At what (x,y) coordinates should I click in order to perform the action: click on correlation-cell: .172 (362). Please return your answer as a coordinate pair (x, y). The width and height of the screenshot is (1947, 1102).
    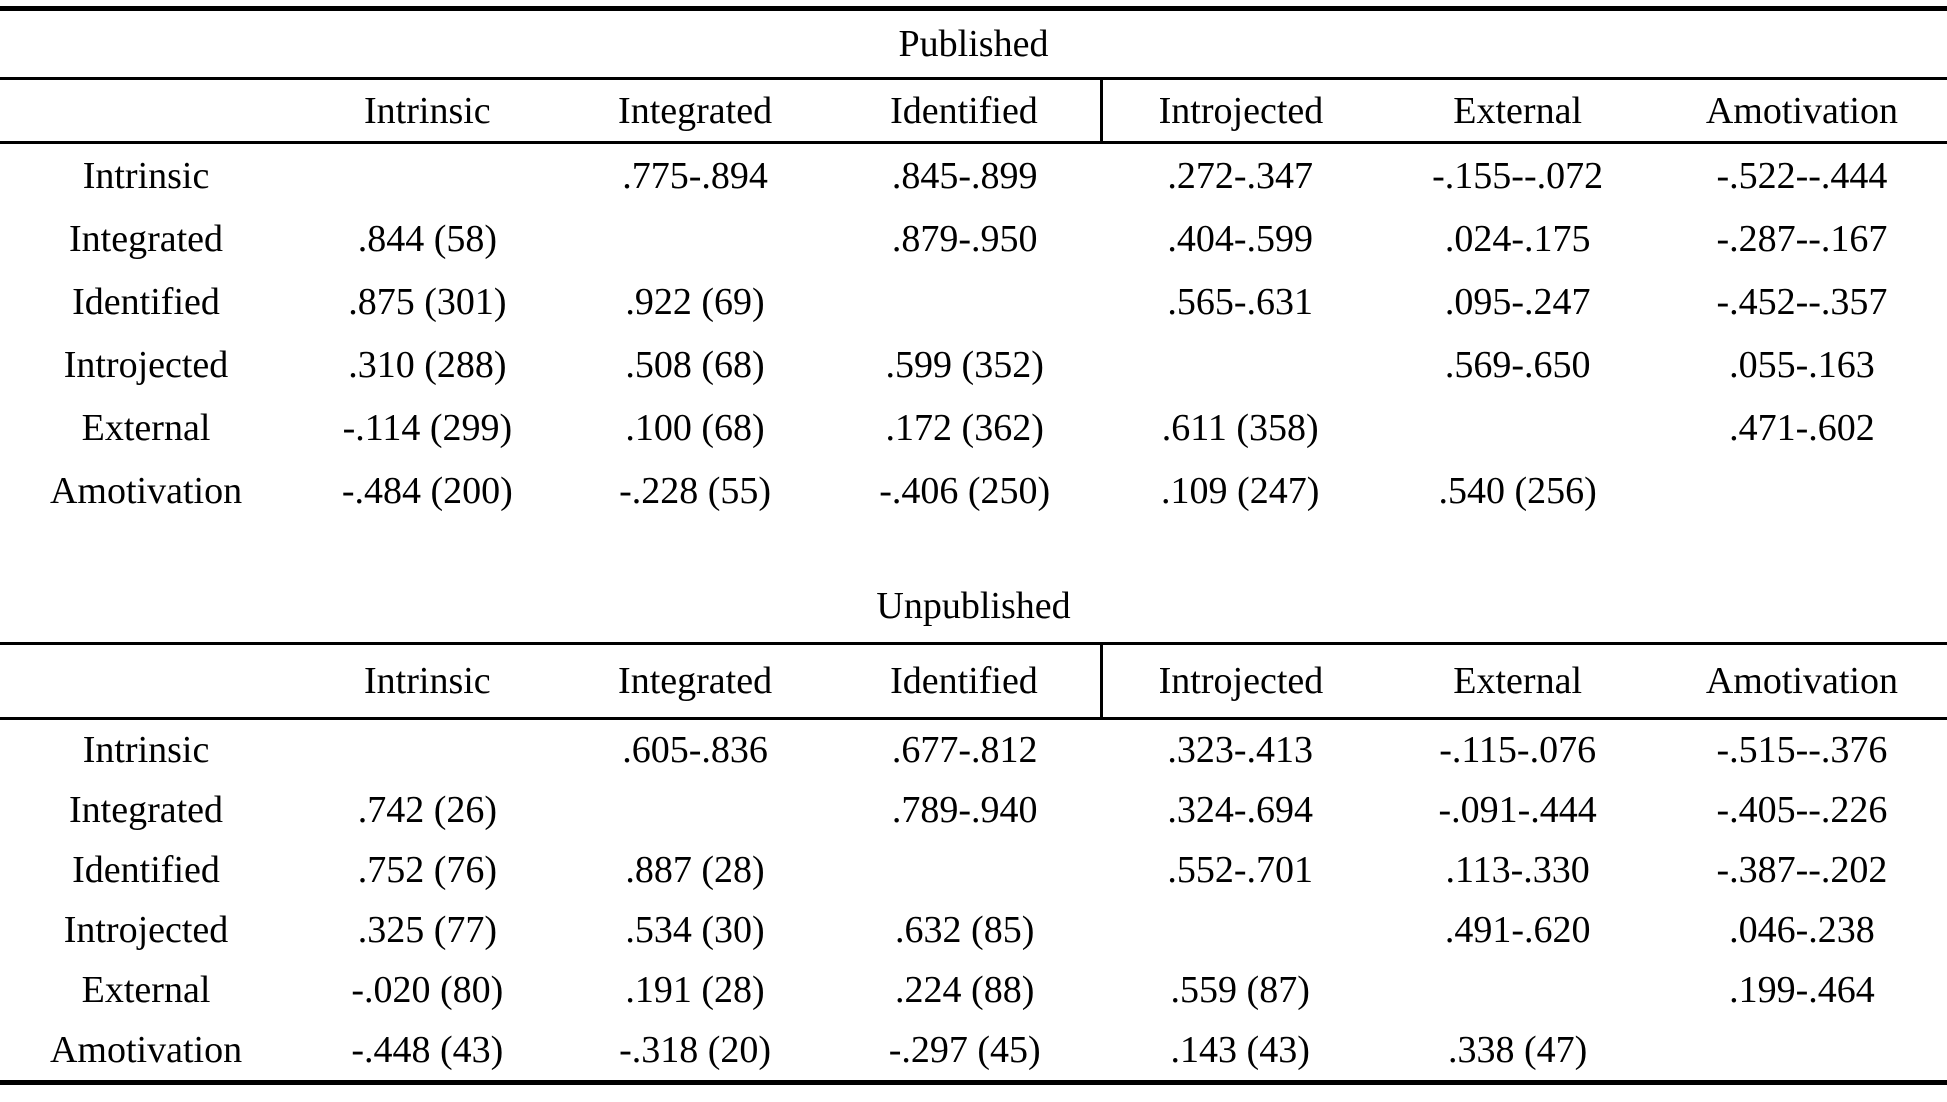
    Looking at the image, I should click on (964, 427).